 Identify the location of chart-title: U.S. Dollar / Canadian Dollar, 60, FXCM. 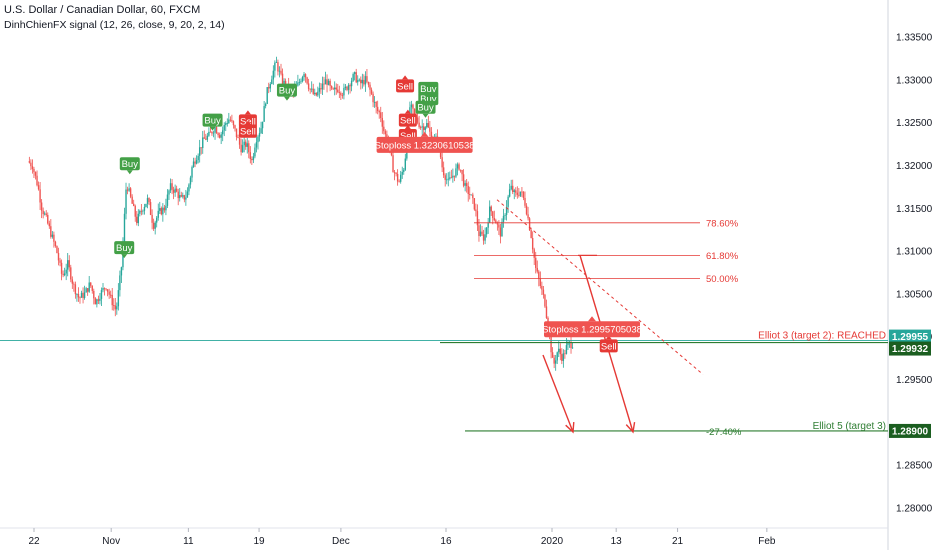
(102, 10).